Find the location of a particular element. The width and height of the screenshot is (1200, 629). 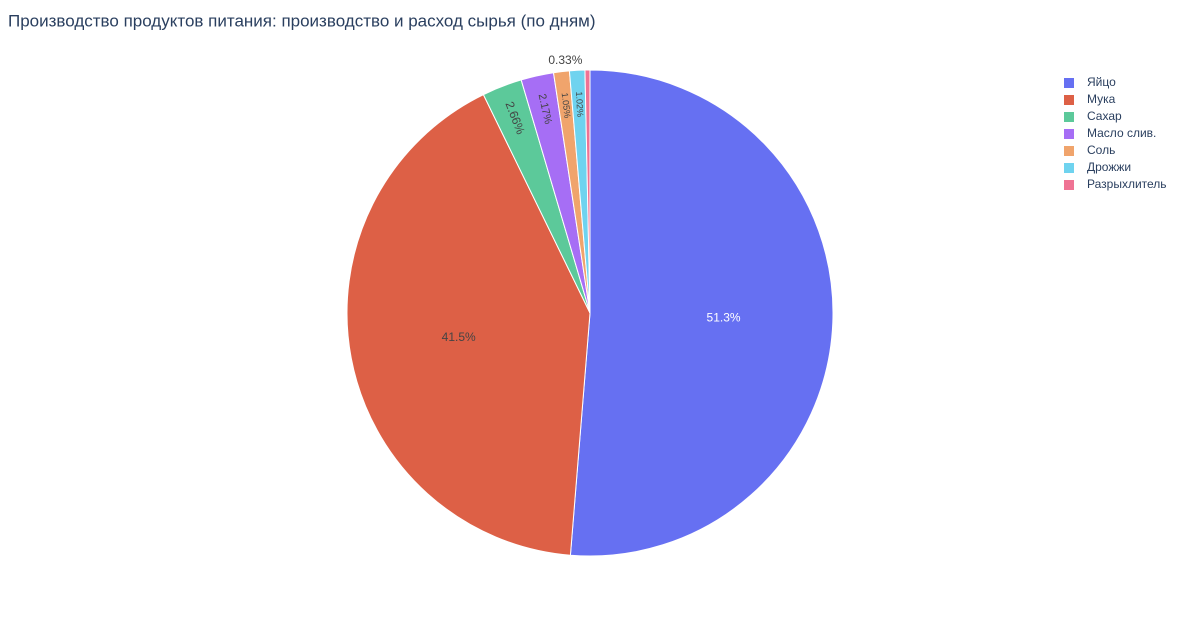

slice-label: 1.02% is located at coordinates (579, 104).